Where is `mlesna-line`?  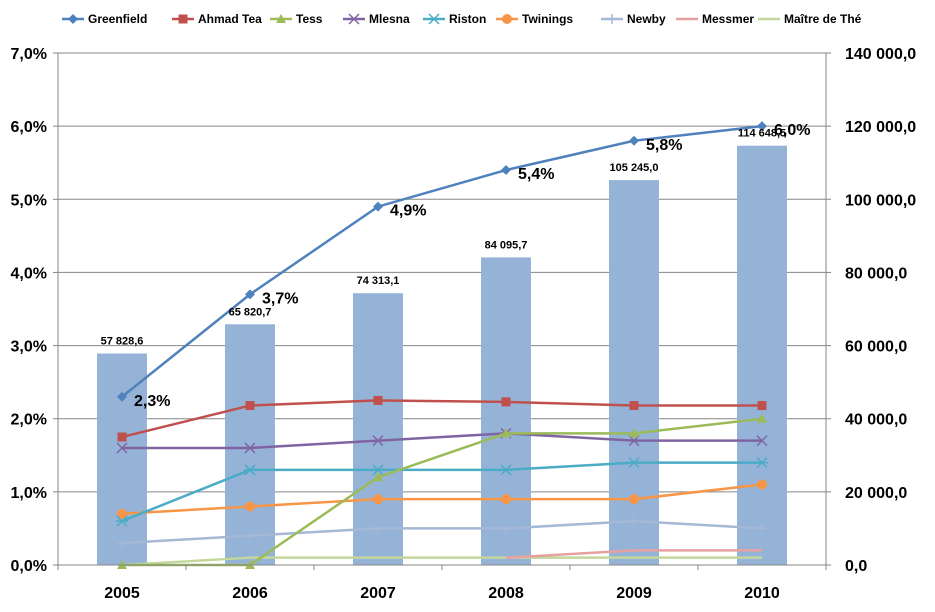
mlesna-line is located at coordinates (442, 441).